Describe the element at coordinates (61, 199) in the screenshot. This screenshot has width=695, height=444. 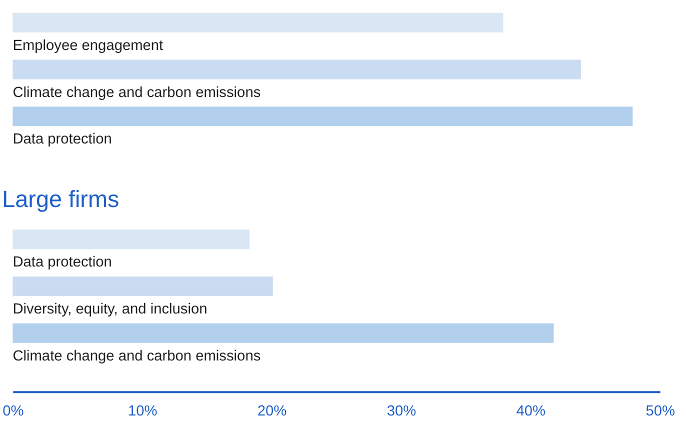
I see `chart-title: Large firms` at that location.